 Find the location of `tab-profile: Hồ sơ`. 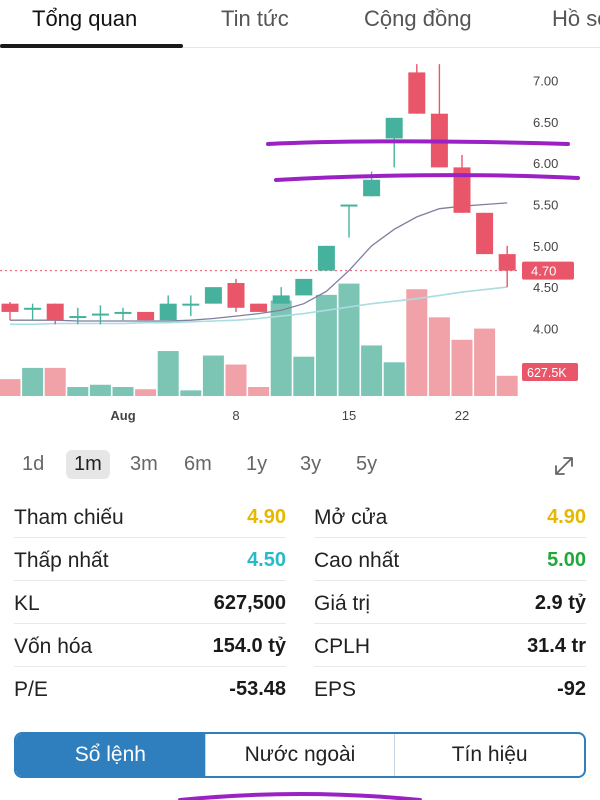

tab-profile: Hồ sơ is located at coordinates (576, 18).